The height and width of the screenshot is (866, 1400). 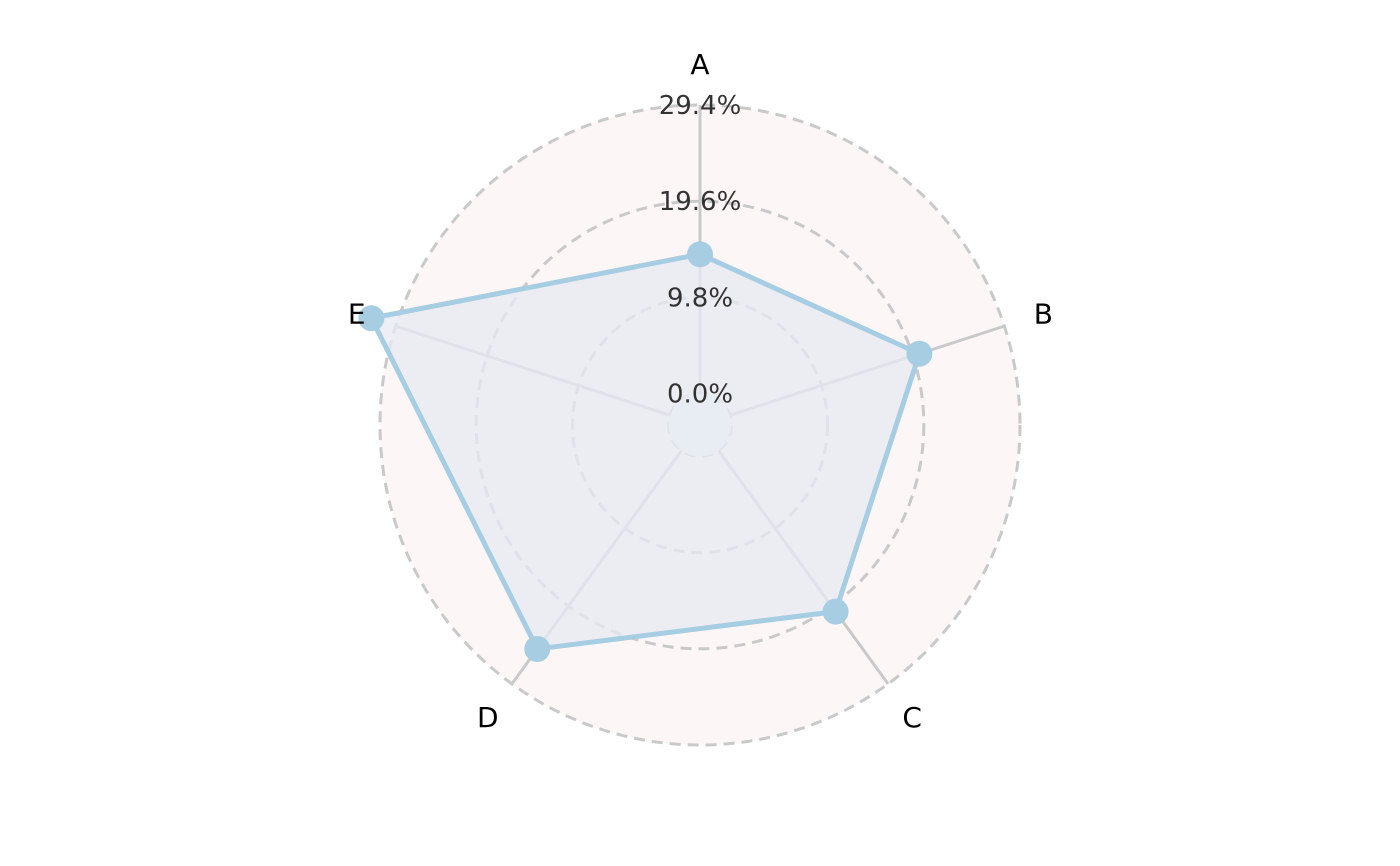 What do you see at coordinates (699, 64) in the screenshot?
I see `category-label-A: A` at bounding box center [699, 64].